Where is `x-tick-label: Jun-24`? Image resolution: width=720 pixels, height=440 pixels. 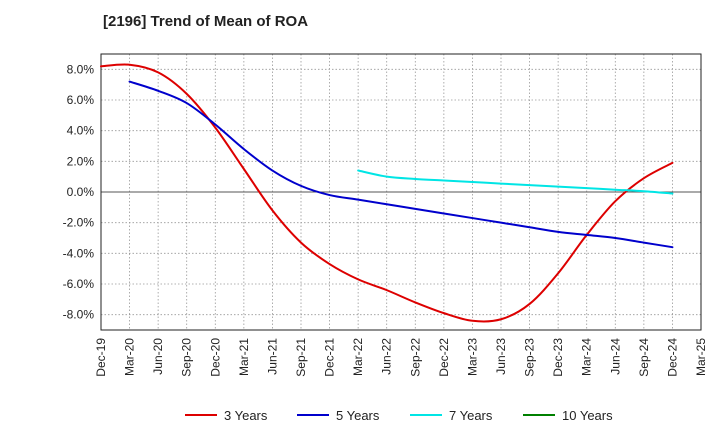 x-tick-label: Jun-24 is located at coordinates (615, 356).